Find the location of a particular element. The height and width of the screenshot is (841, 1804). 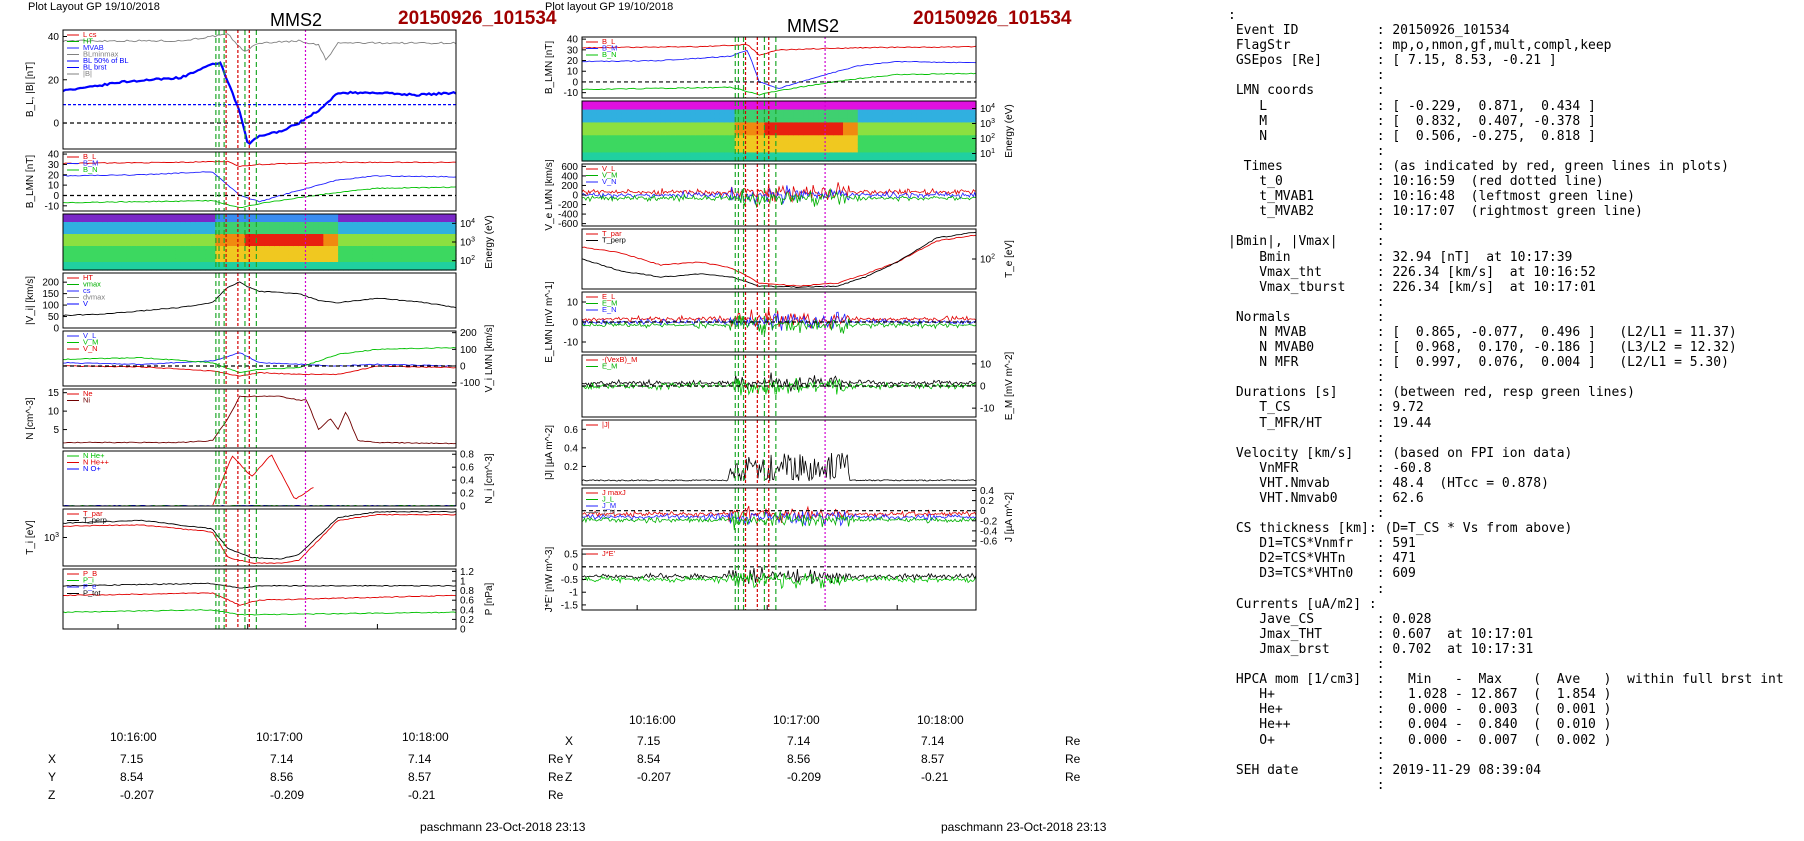

info-line: : is located at coordinates (1306, 755).